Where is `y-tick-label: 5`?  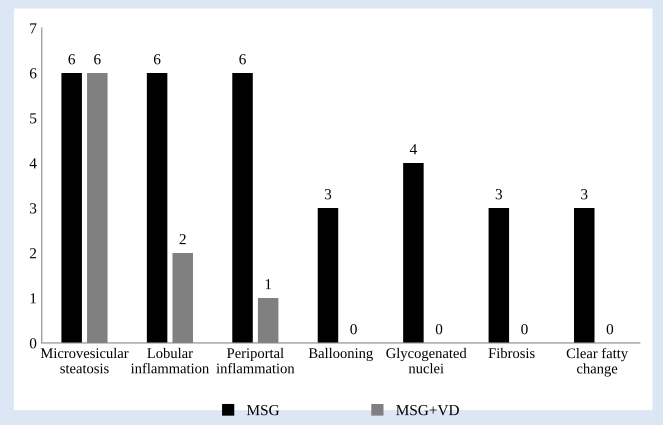 y-tick-label: 5 is located at coordinates (33, 118).